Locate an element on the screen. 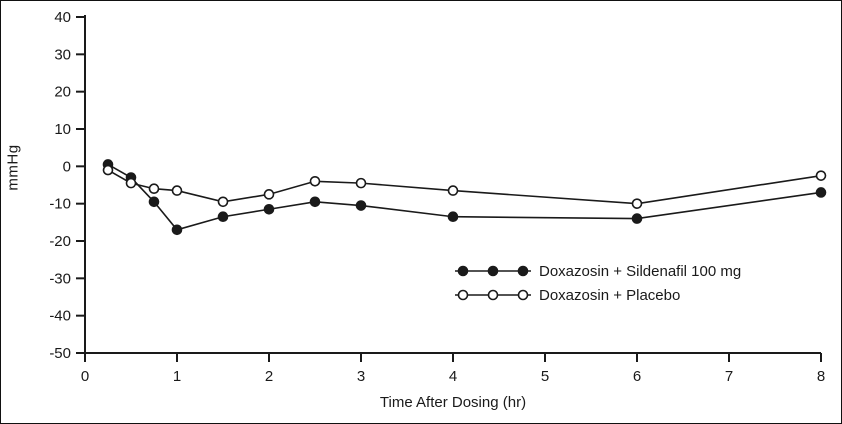  y-tick-label: 20 is located at coordinates (62, 92).